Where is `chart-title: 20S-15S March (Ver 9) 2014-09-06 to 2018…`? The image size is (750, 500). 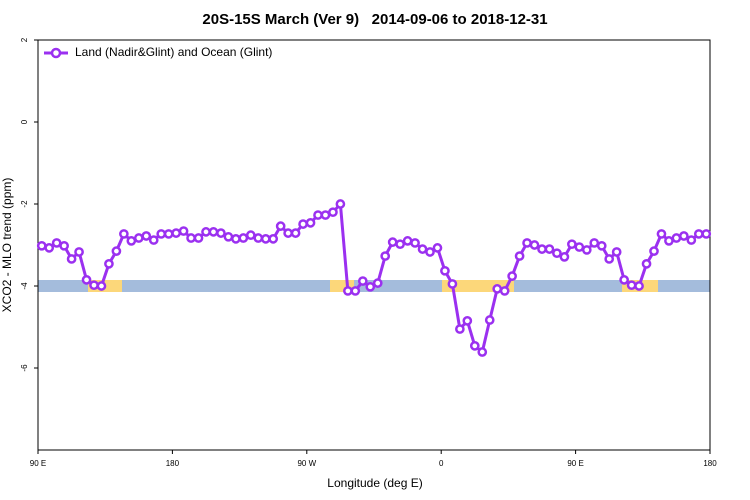
chart-title: 20S-15S March (Ver 9) 2014-09-06 to 2018… is located at coordinates (374, 19).